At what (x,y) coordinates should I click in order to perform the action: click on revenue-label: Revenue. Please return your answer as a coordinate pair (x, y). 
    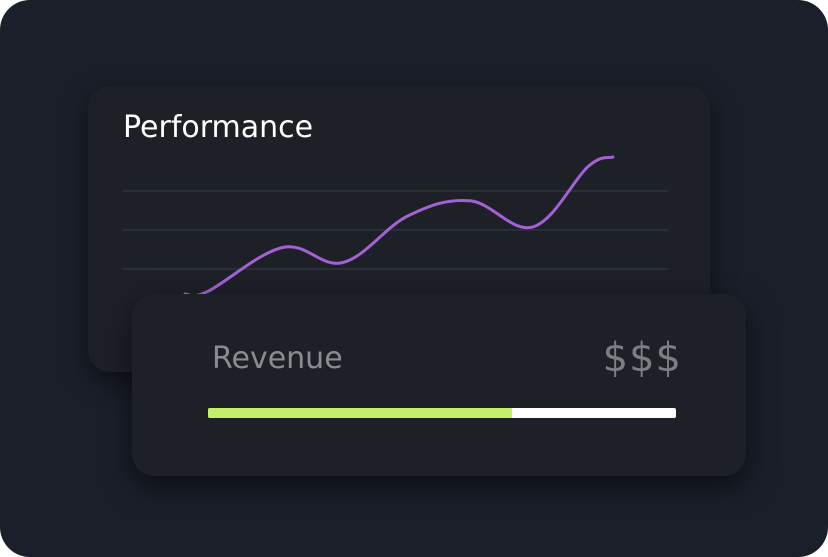
    Looking at the image, I should click on (277, 358).